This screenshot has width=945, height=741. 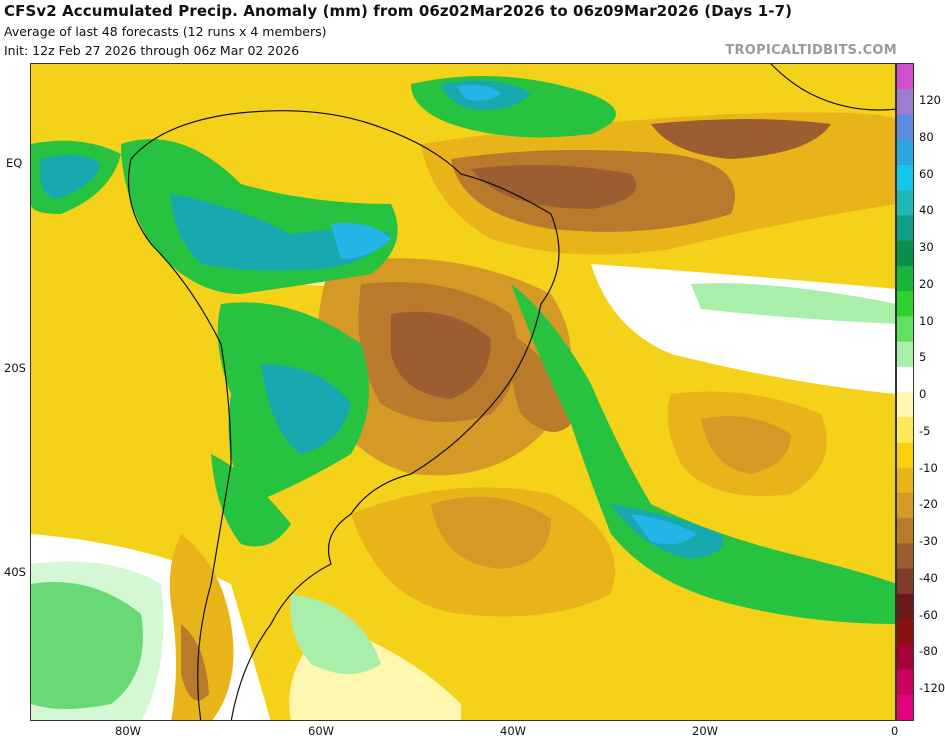 I want to click on colorbar-tick-label: 40, so click(x=926, y=210).